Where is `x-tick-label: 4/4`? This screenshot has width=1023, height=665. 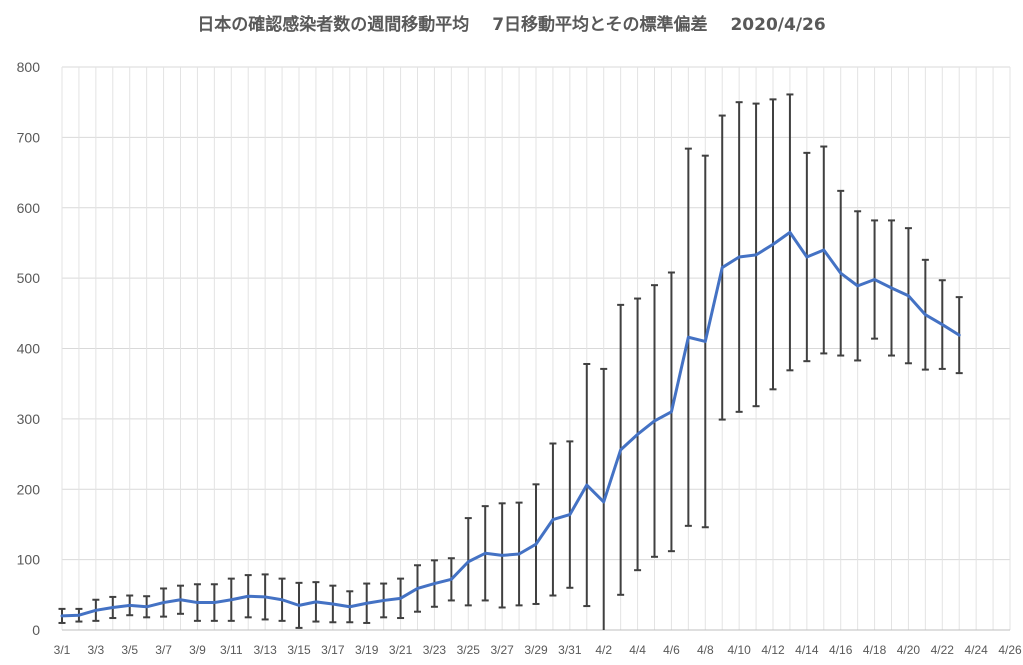 x-tick-label: 4/4 is located at coordinates (637, 650).